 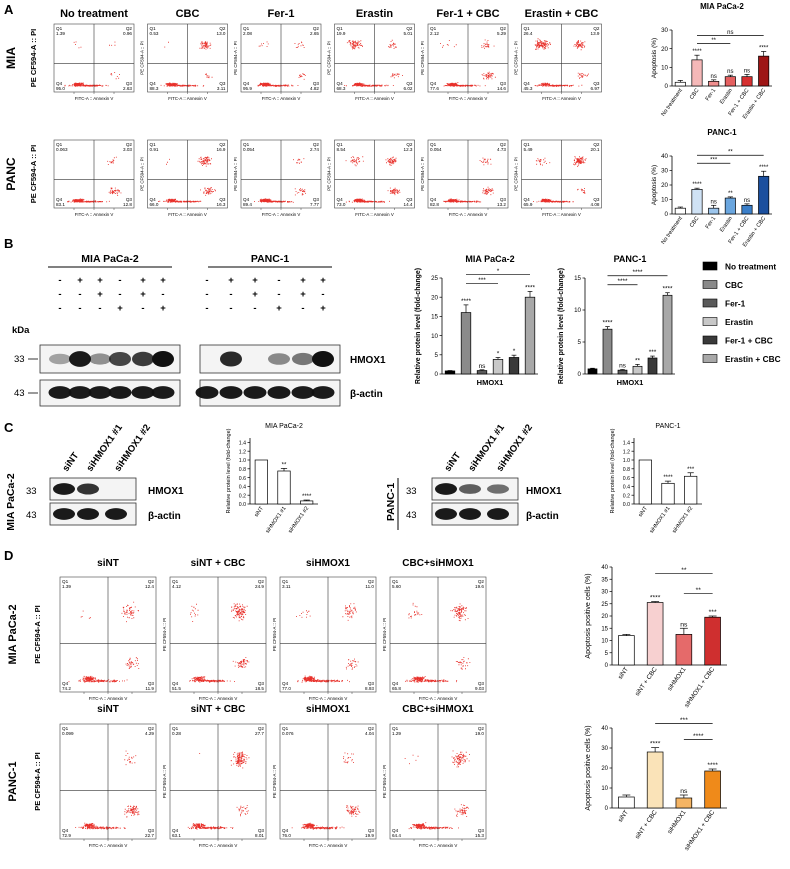 What do you see at coordinates (270, 259) in the screenshot?
I see `cell-line-header: PANC-1` at bounding box center [270, 259].